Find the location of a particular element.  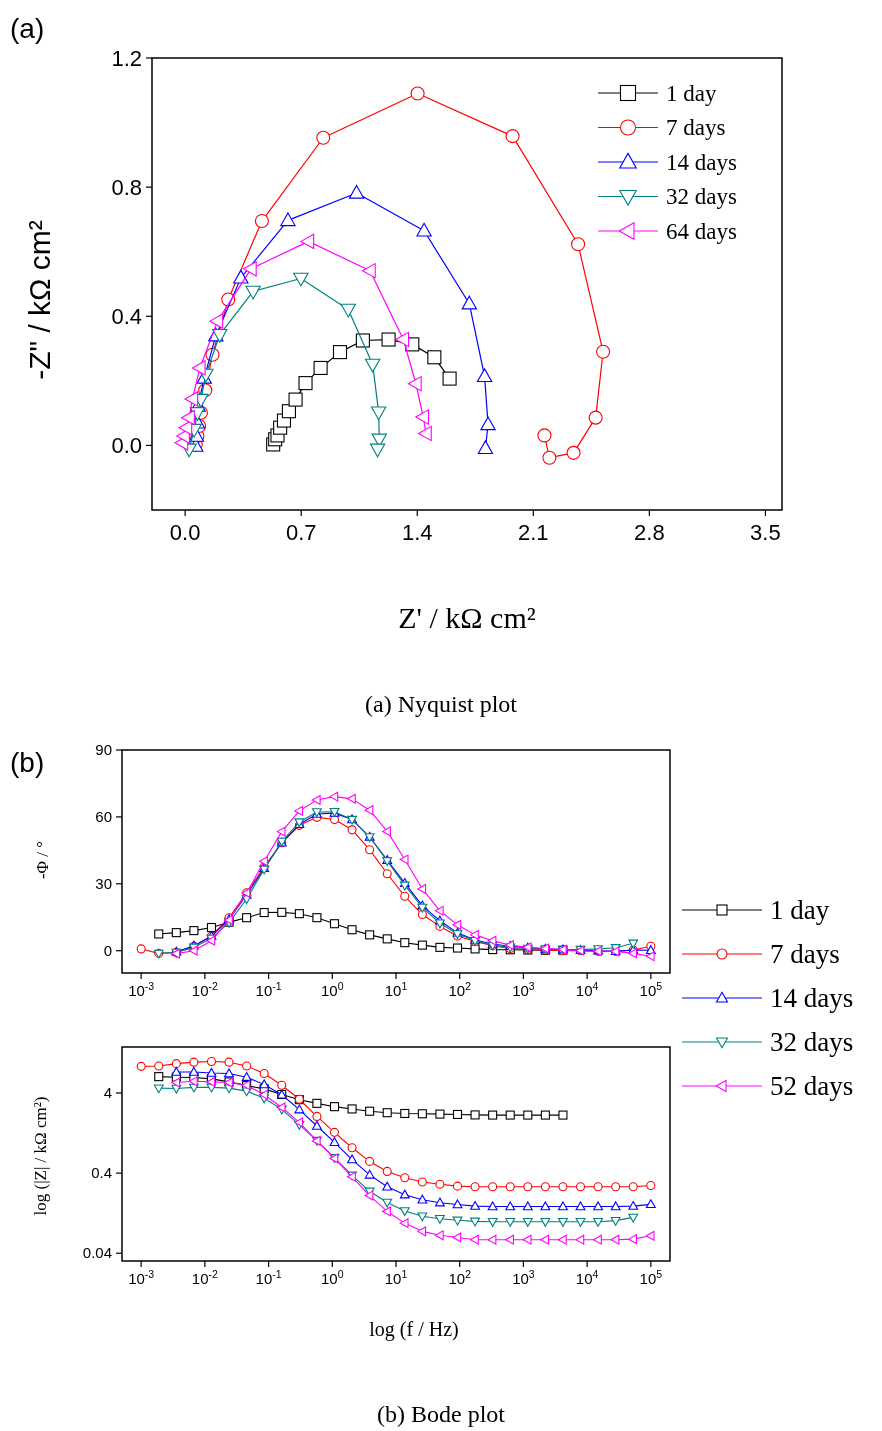

x-tick-label: 0.0 is located at coordinates (185, 532).